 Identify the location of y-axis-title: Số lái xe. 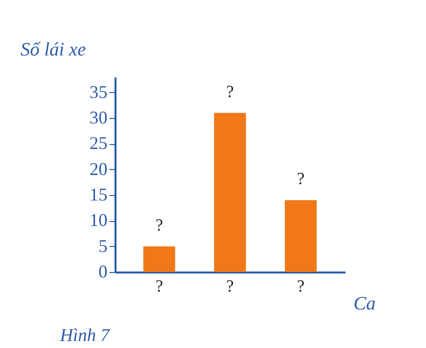
(53, 50).